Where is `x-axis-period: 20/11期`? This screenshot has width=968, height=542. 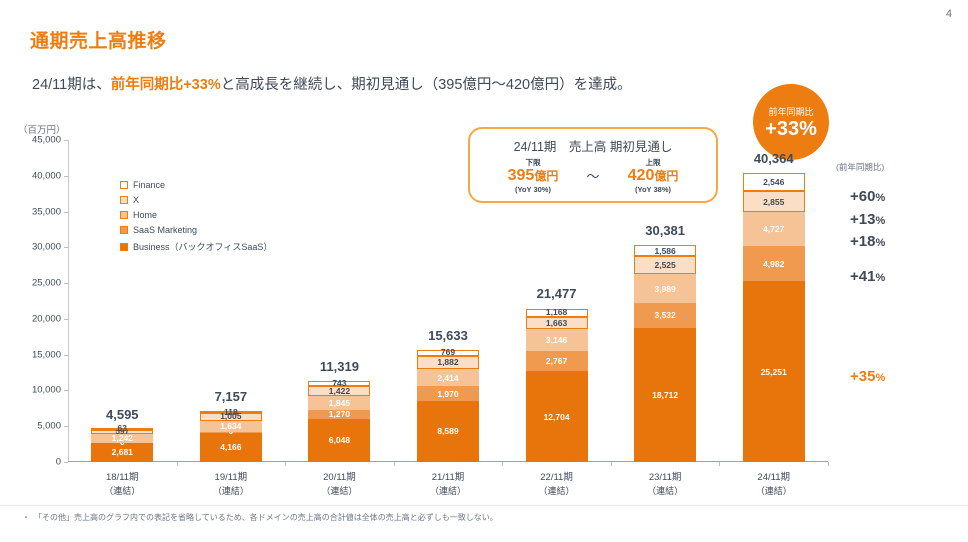
x-axis-period: 20/11期 is located at coordinates (339, 477).